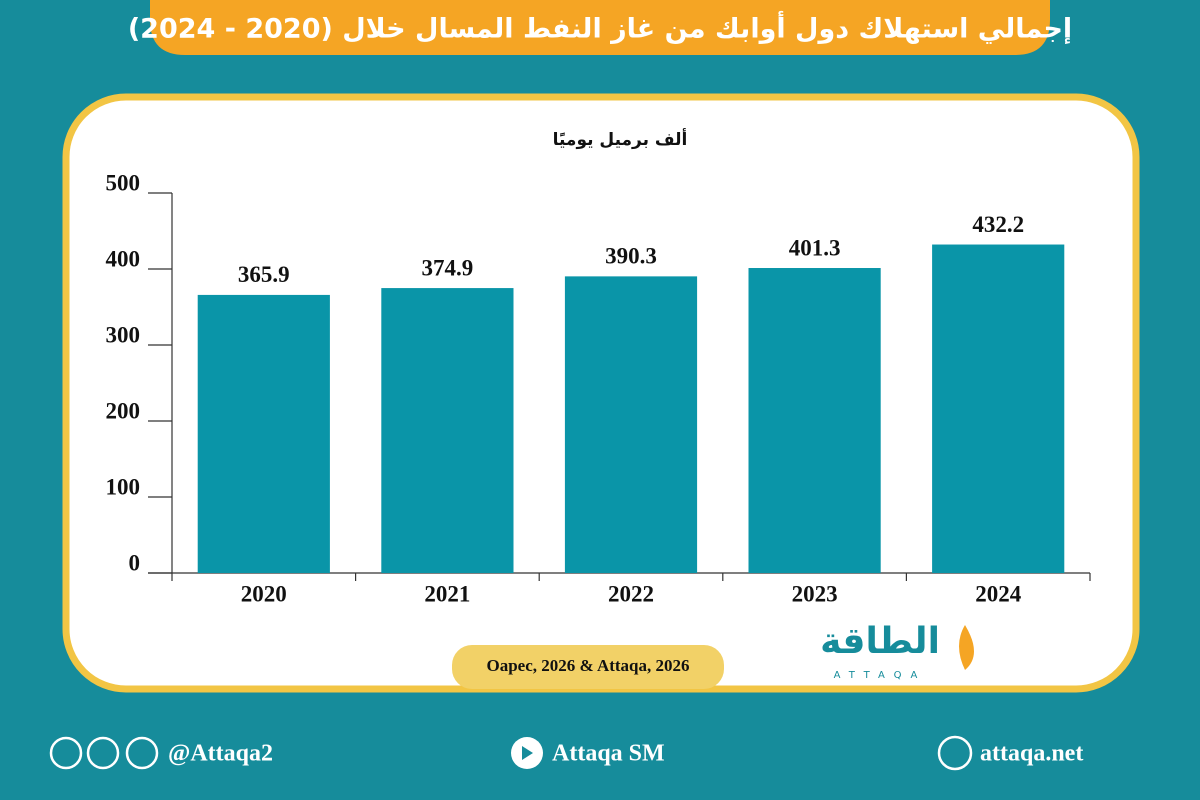  Describe the element at coordinates (1031, 754) in the screenshot. I see `footer-website: attaqa.net` at that location.